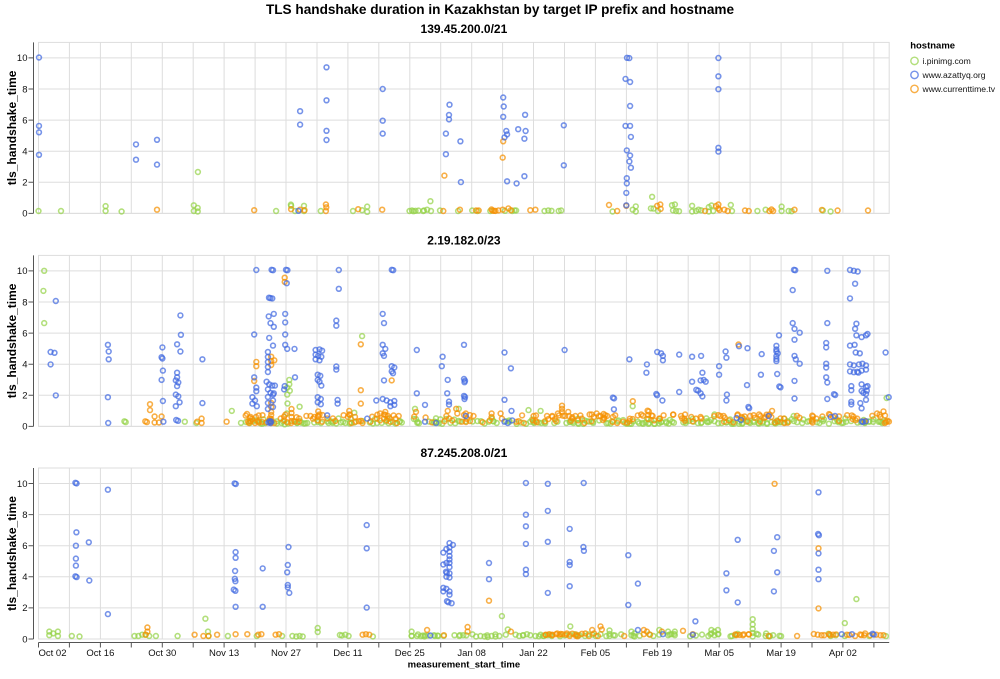 The image size is (1000, 679). I want to click on svg-text: Nov 13, so click(224, 653).